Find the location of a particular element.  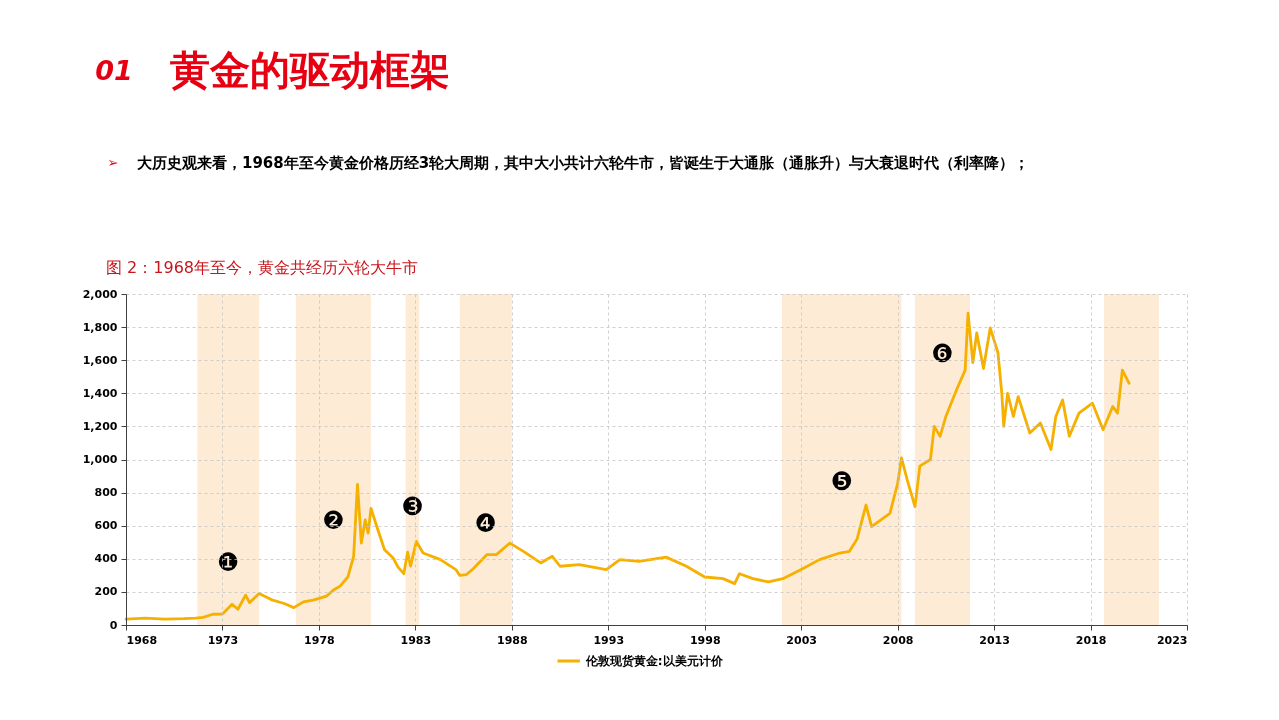

x-tick-label: 2013 is located at coordinates (994, 640).